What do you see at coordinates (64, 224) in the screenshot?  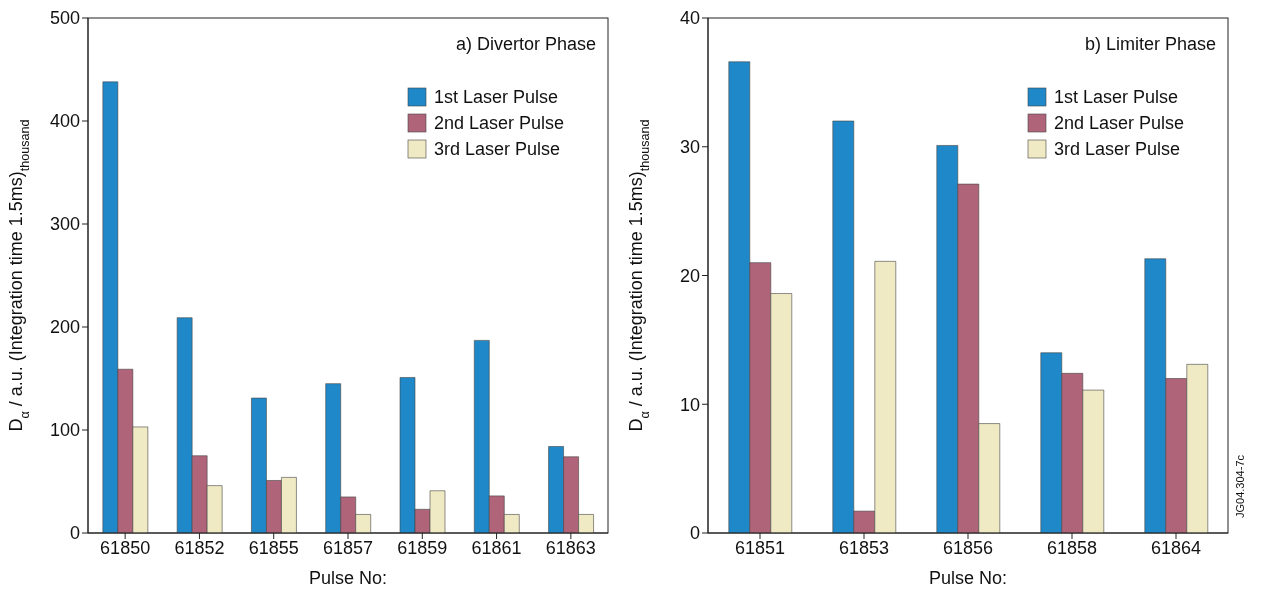 I see `y-tick-label: 300` at bounding box center [64, 224].